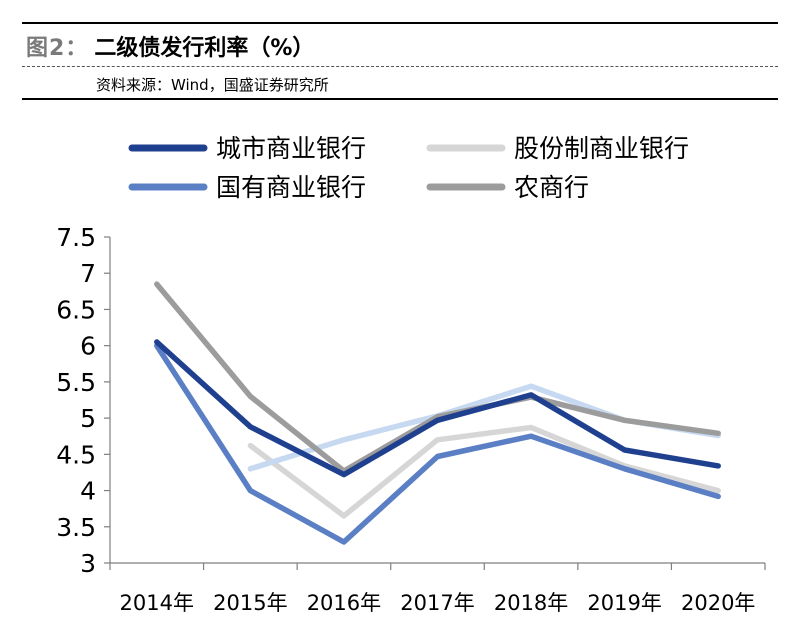 This screenshot has height=641, width=800. What do you see at coordinates (531, 603) in the screenshot?
I see `x-tick-label: 2018年` at bounding box center [531, 603].